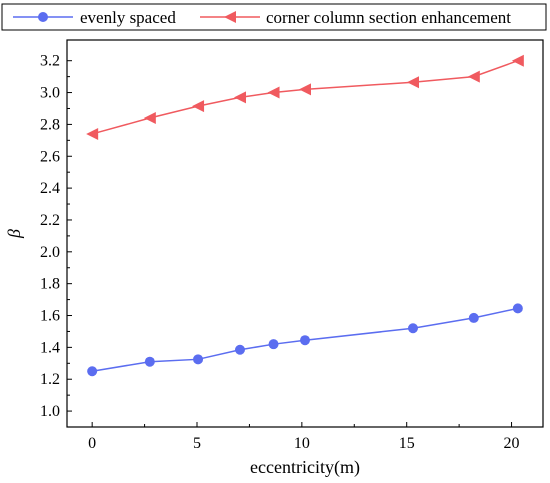  Describe the element at coordinates (50, 220) in the screenshot. I see `y-tick-label: 2.2` at that location.